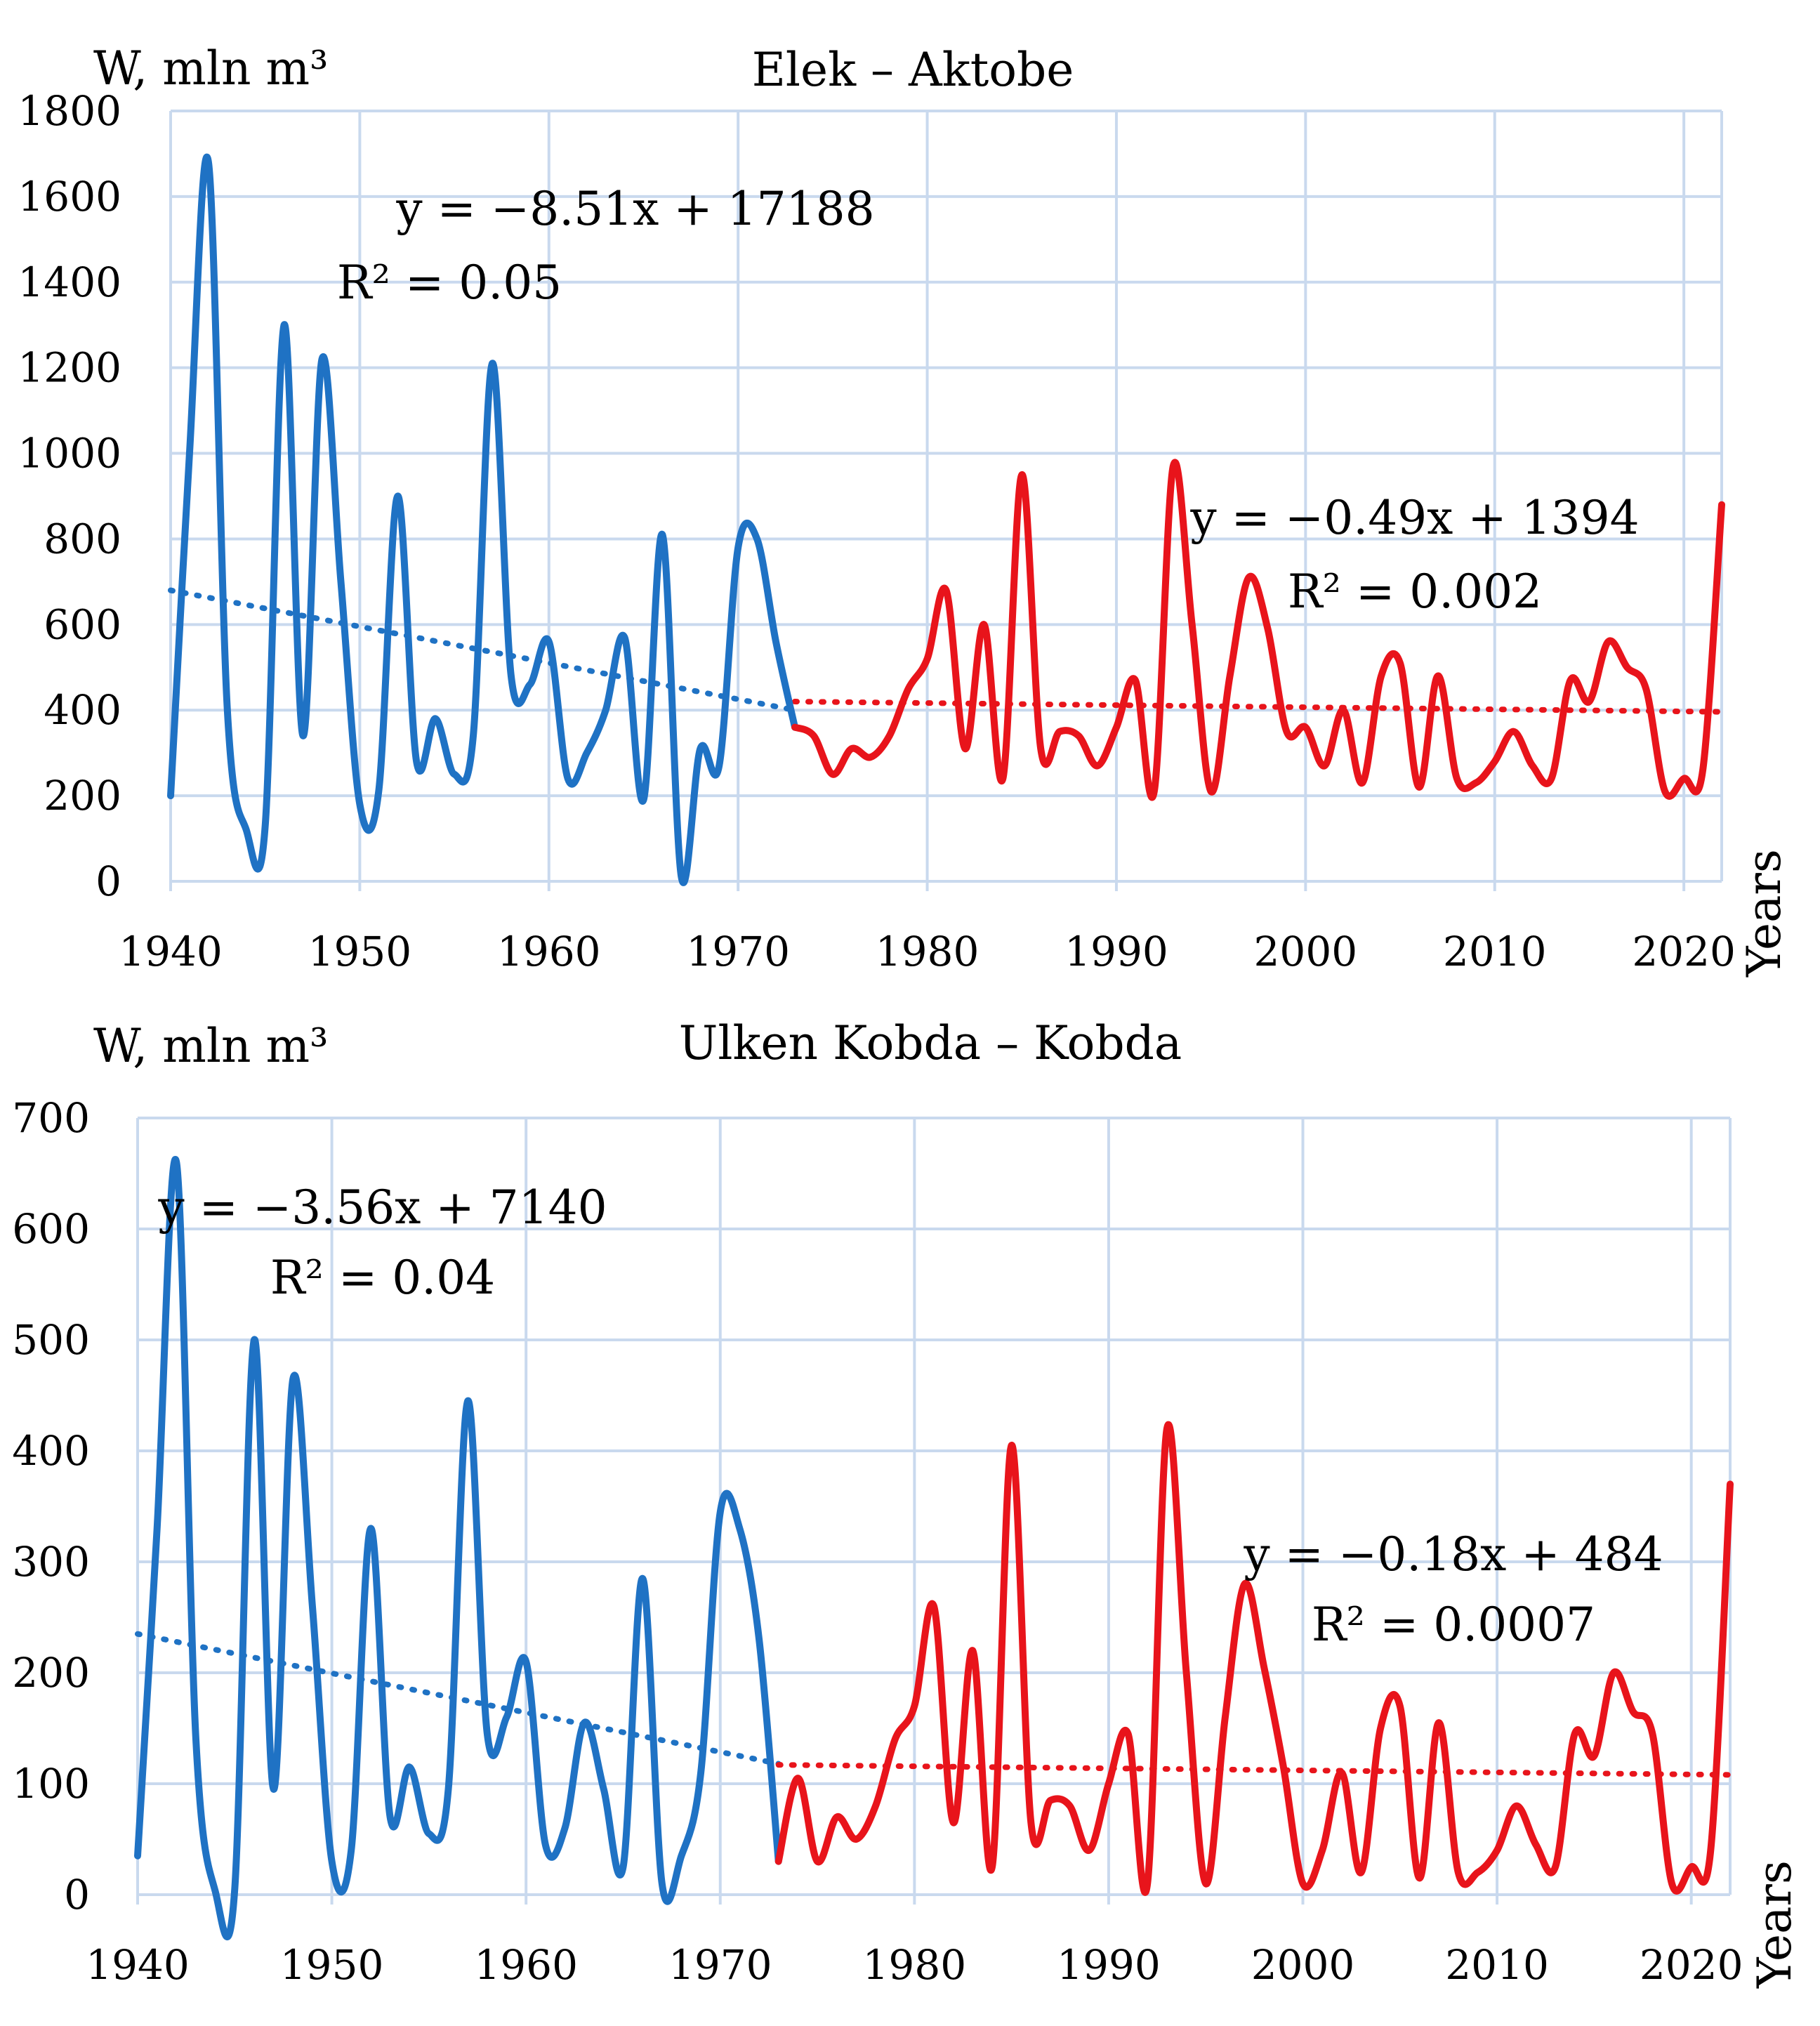 The width and height of the screenshot is (1820, 2026). I want to click on trend-equation: y = −0.18x + 484, so click(1453, 1554).